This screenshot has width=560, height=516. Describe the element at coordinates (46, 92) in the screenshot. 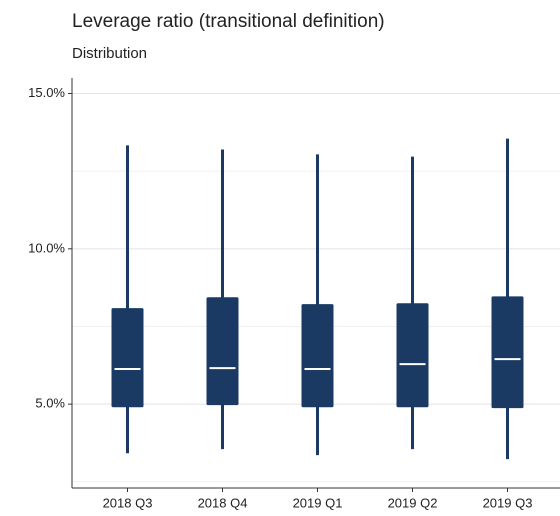

I see `y-tick-label: 15.0%` at that location.